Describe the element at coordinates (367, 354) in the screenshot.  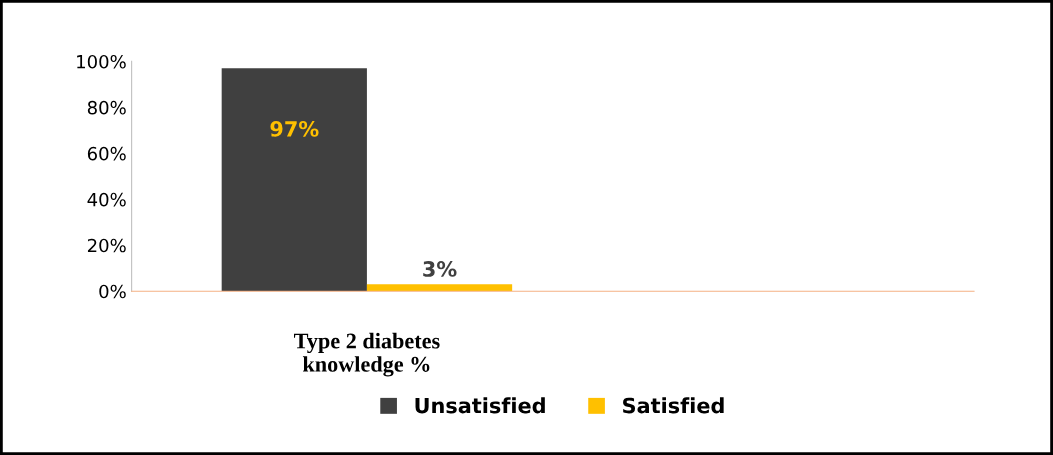
I see `x-tick-label: Type 2 diabetes knowledge %` at that location.